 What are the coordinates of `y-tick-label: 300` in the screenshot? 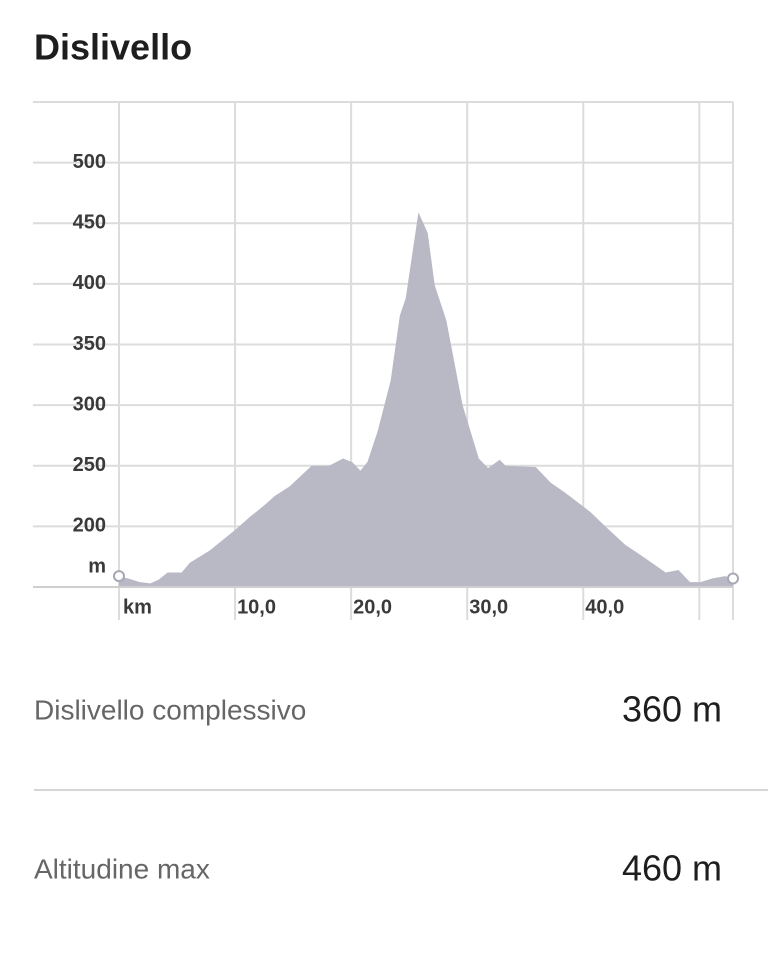 It's located at (89, 404).